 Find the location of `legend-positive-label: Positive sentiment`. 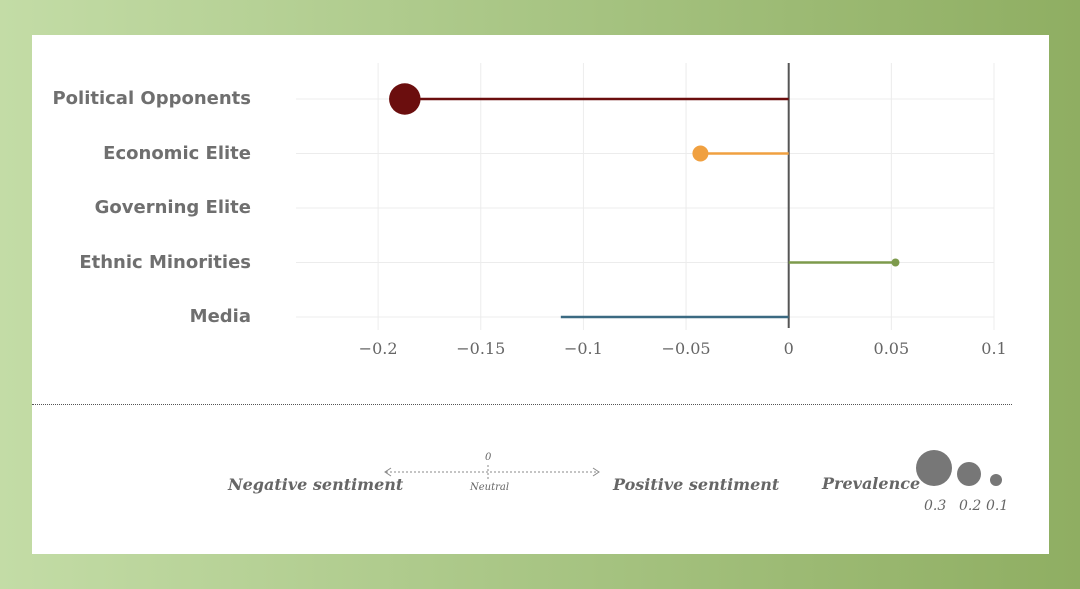

legend-positive-label: Positive sentiment is located at coordinates (696, 484).